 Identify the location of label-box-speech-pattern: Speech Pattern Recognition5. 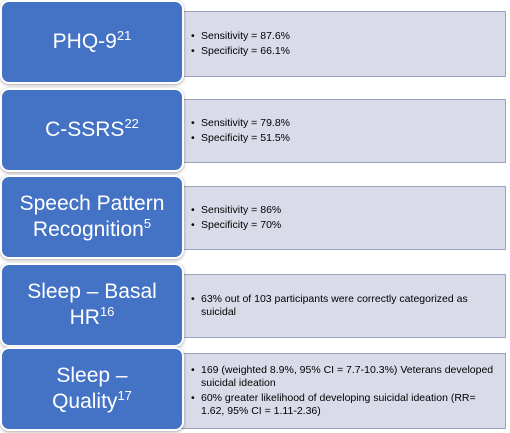
(92, 217).